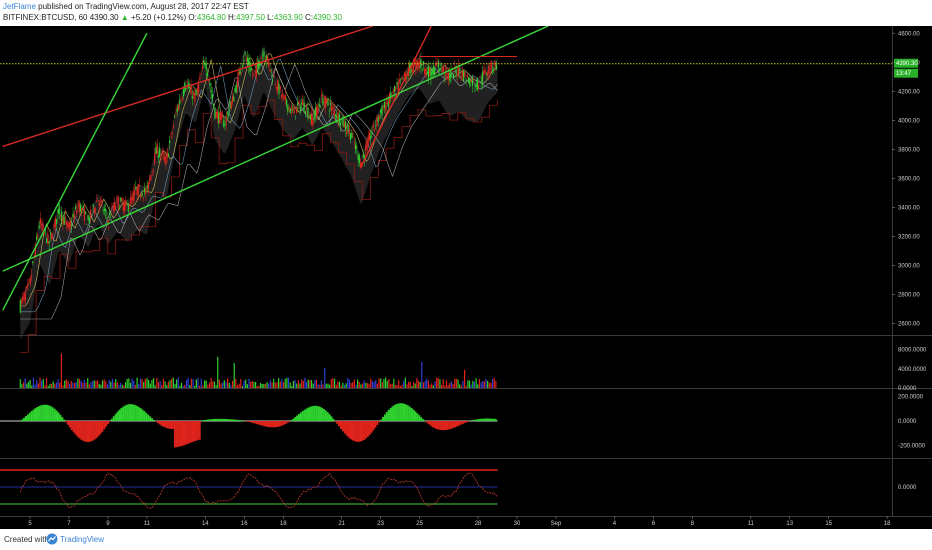 This screenshot has width=932, height=550. Describe the element at coordinates (249, 425) in the screenshot. I see `oscillator-pane` at that location.